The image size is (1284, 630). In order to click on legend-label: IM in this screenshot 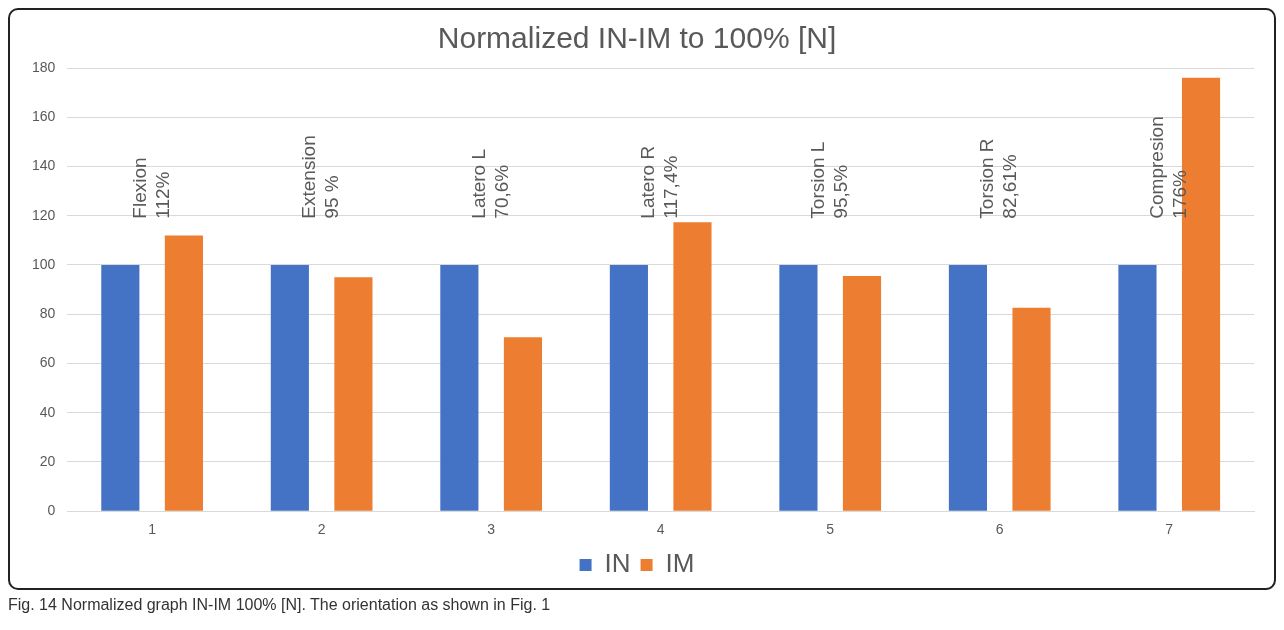, I will do `click(680, 563)`.